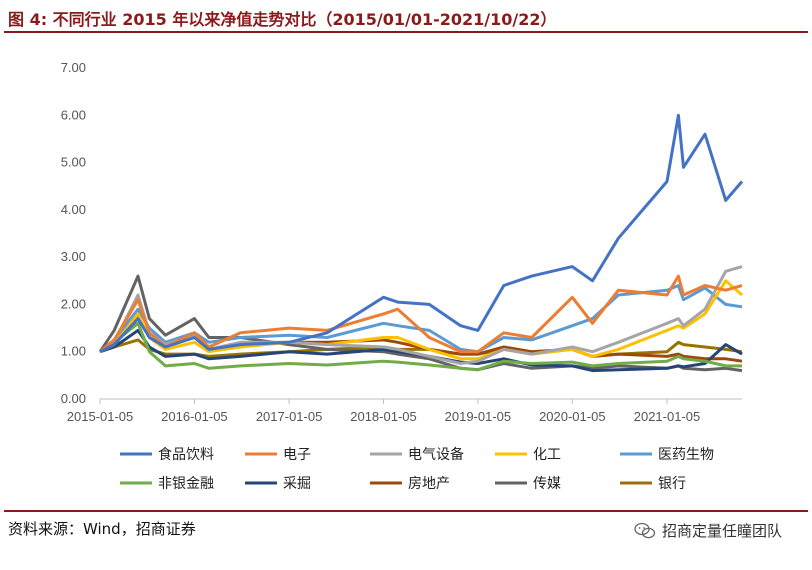 The image size is (812, 570). Describe the element at coordinates (672, 484) in the screenshot. I see `legend-label: 银行` at that location.